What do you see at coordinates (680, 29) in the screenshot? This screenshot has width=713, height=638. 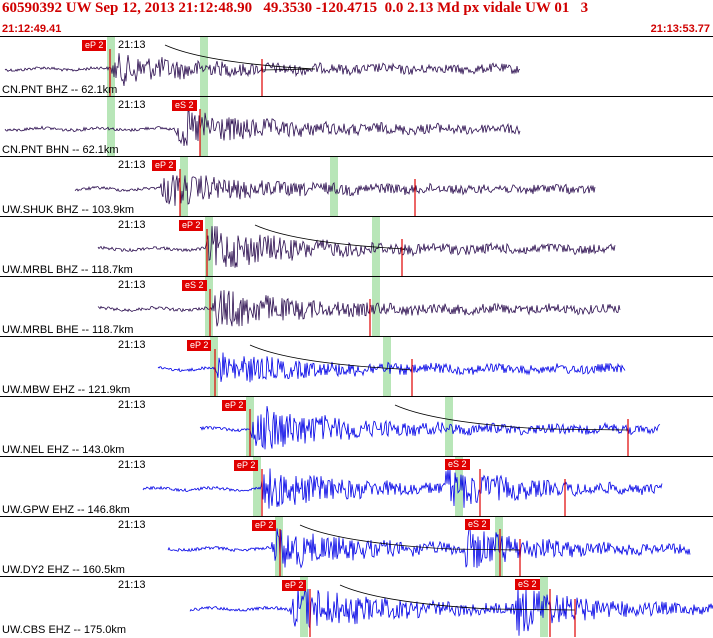 I see `end-time: 21:13:53.77` at bounding box center [680, 29].